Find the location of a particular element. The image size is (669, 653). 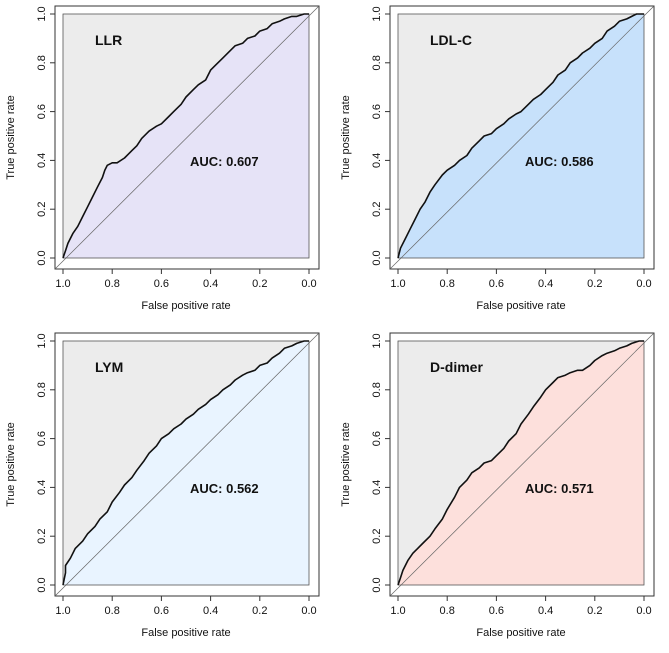

auc-label: AUC: 0.586 is located at coordinates (559, 161).